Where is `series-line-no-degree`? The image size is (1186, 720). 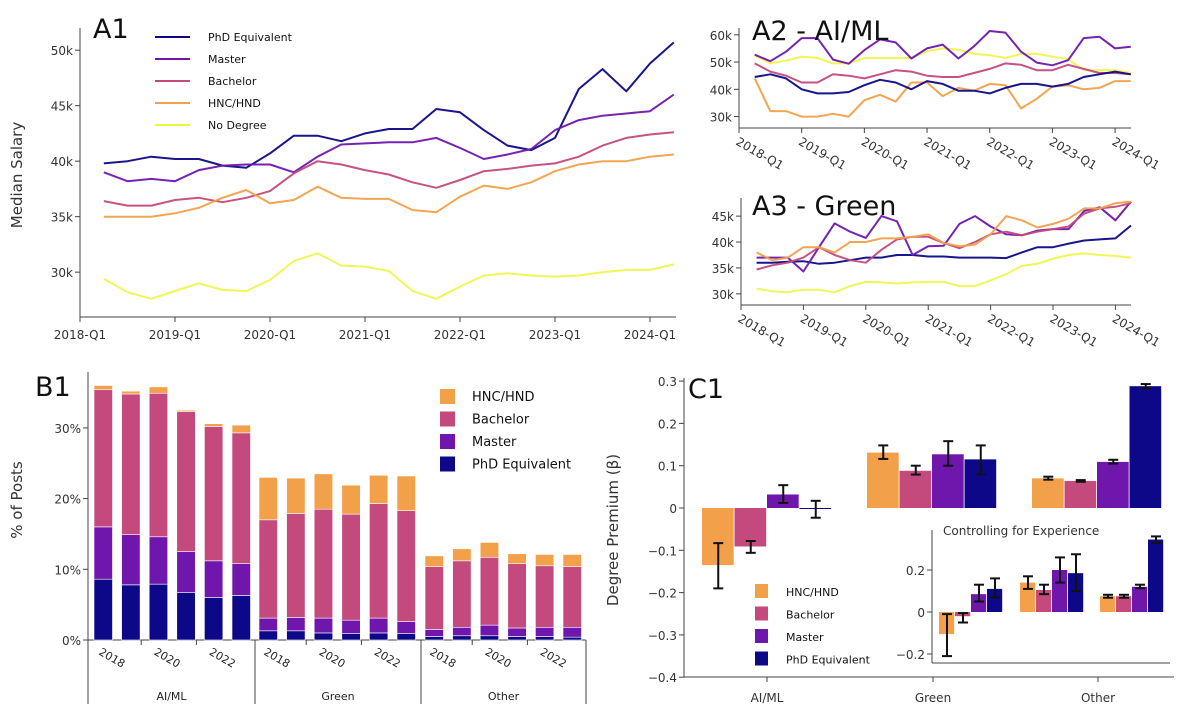
series-line-no-degree is located at coordinates (389, 276).